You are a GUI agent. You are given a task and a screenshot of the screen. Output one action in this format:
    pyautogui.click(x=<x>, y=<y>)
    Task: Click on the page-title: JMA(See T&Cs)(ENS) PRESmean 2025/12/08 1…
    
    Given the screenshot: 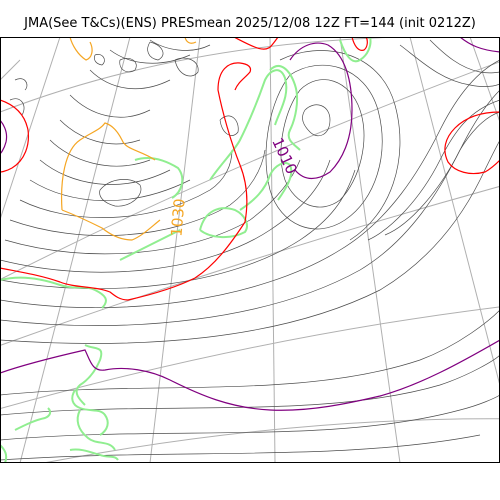 What is the action you would take?
    pyautogui.click(x=250, y=23)
    